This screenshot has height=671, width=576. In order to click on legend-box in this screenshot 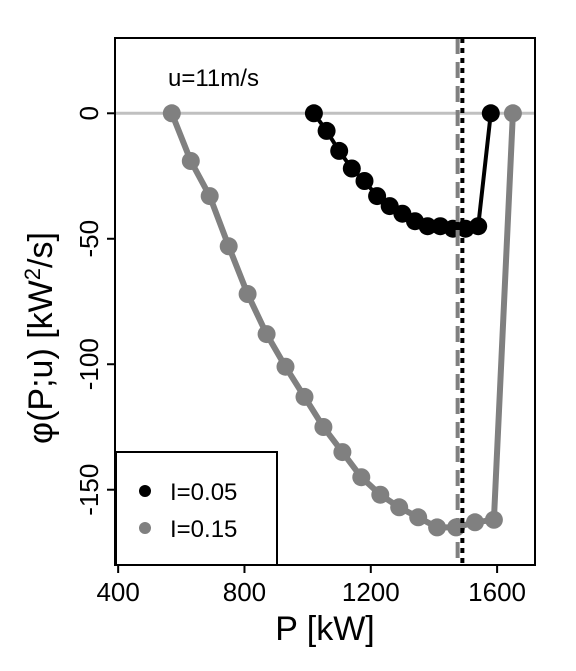, I will do `click(196, 508)`.